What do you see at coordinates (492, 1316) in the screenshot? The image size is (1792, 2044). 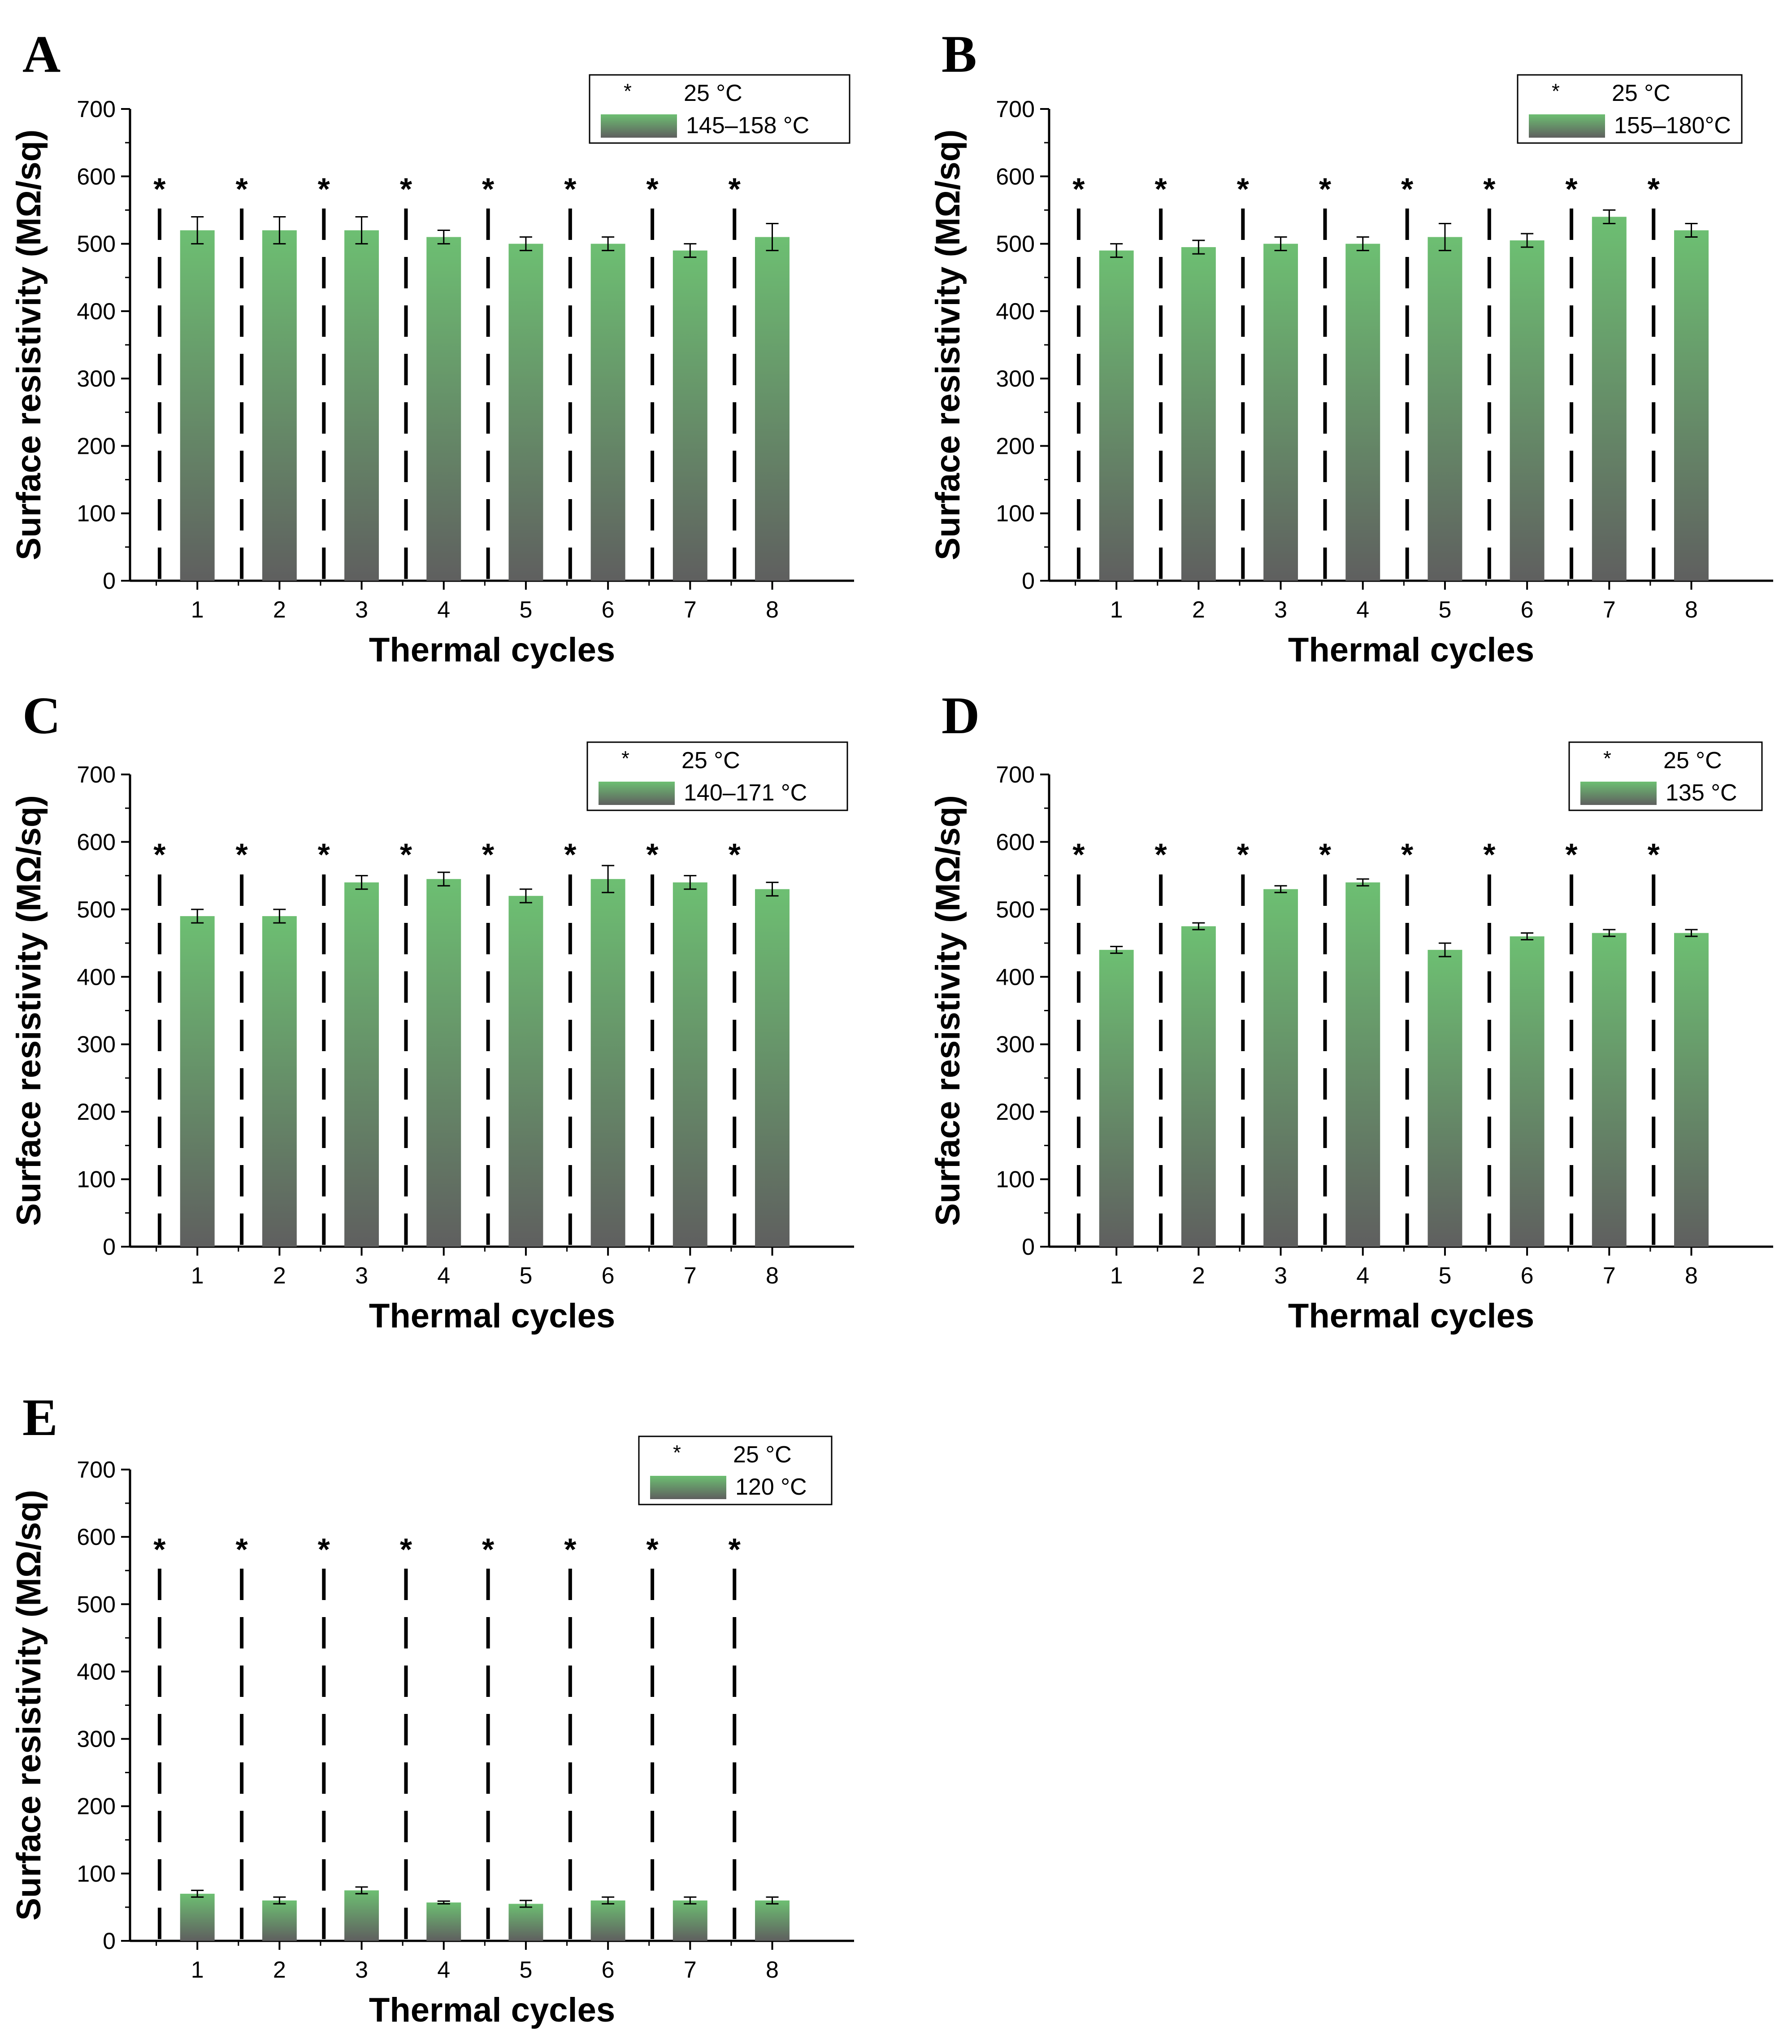 I see `x-axis-title: Thermal cycles` at bounding box center [492, 1316].